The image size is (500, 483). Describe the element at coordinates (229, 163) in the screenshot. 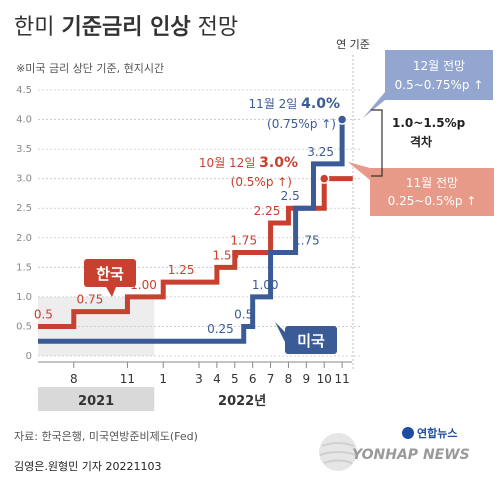

I see `kr-oct-date: 10월 12일` at that location.